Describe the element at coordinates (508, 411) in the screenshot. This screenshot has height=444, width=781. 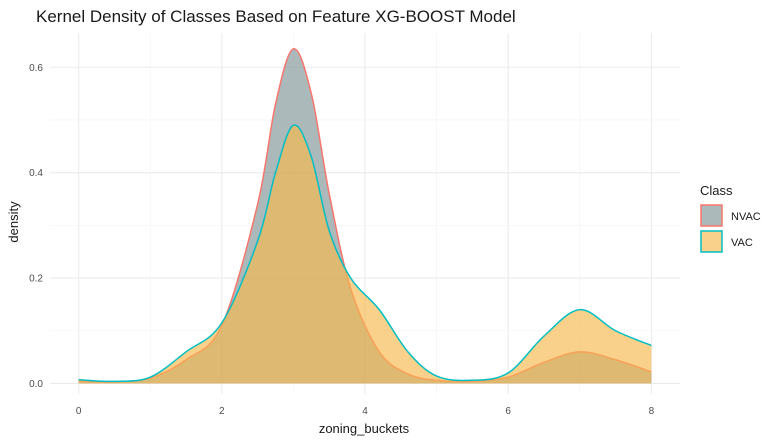
I see `x-tick-label: 6` at that location.